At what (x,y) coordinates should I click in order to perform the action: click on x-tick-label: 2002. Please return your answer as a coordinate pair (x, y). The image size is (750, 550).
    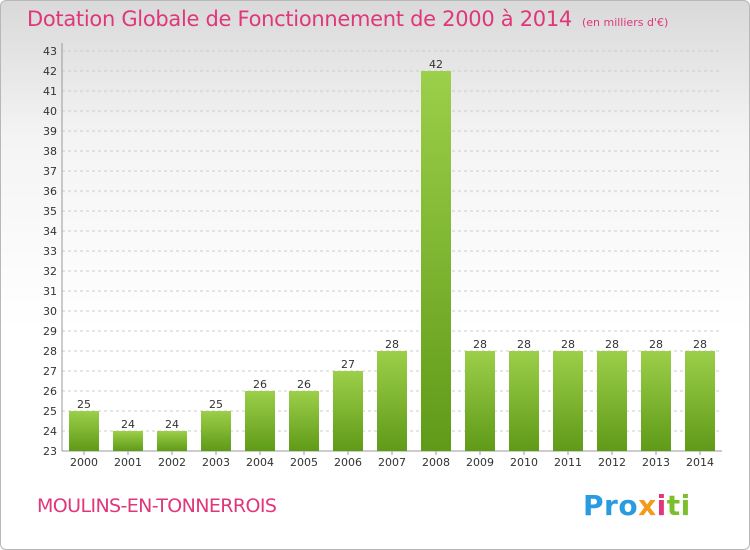
    Looking at the image, I should click on (172, 462).